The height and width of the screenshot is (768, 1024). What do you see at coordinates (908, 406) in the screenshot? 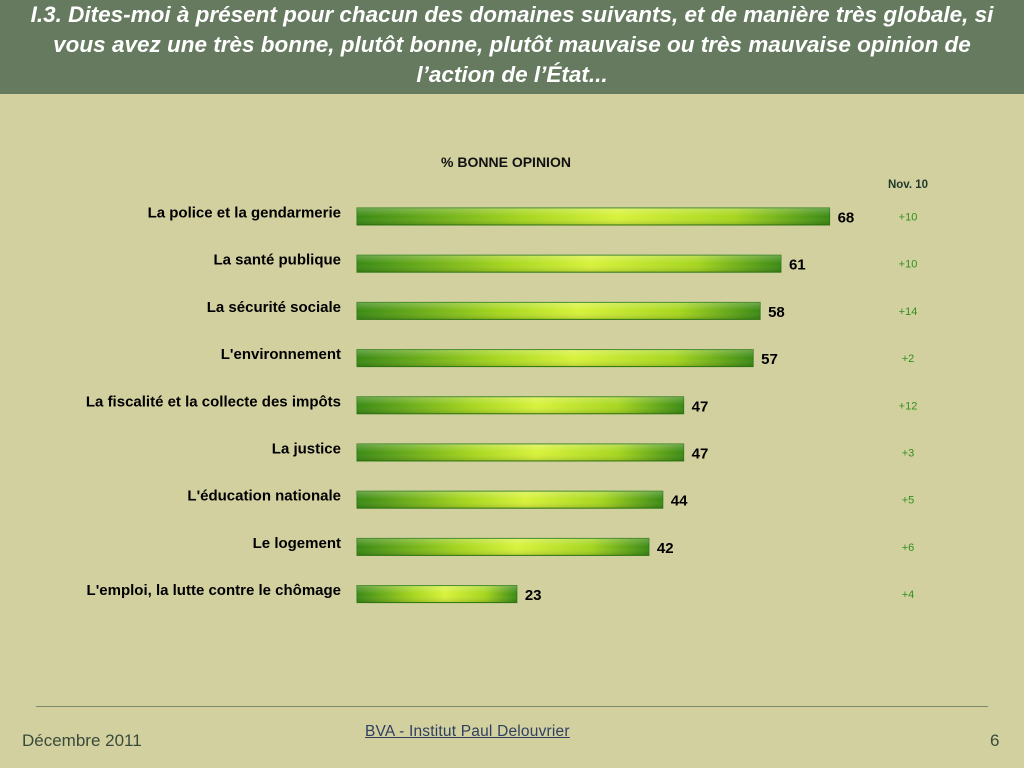
I see `change-label: +12` at bounding box center [908, 406].